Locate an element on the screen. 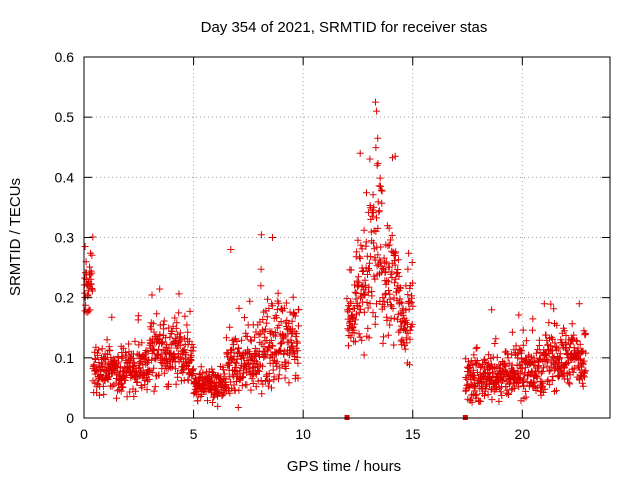  y-tick-label: 0.5 is located at coordinates (65, 117).